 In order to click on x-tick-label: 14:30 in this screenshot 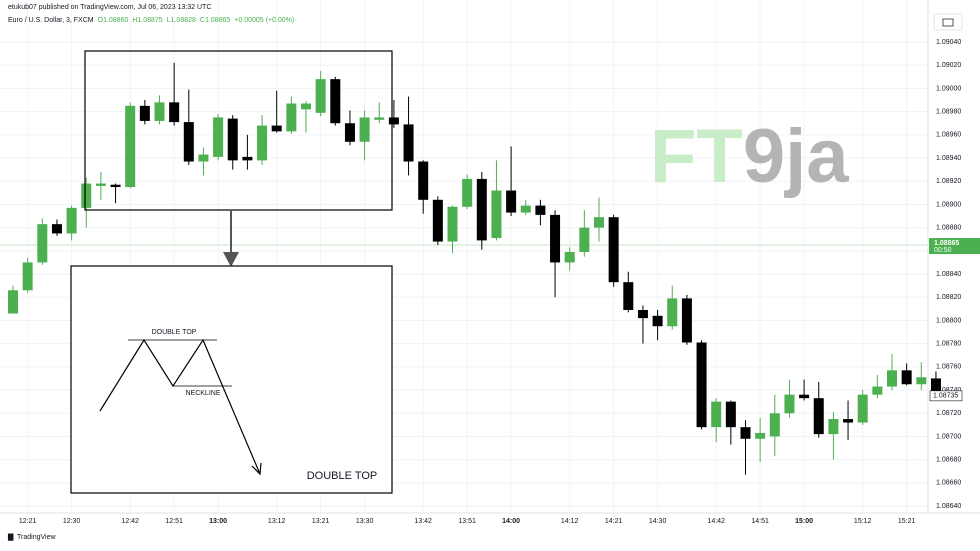, I will do `click(658, 521)`.